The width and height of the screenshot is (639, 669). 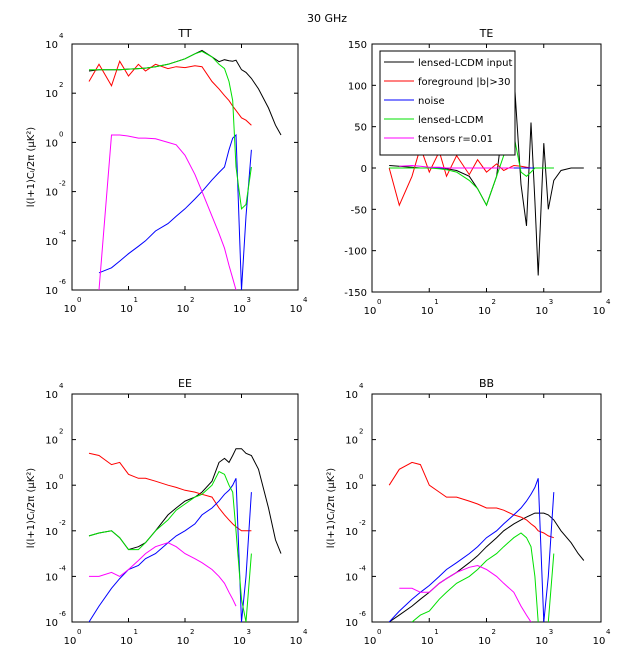 What do you see at coordinates (464, 82) in the screenshot?
I see `legend-label: foreground |b|>30` at bounding box center [464, 82].